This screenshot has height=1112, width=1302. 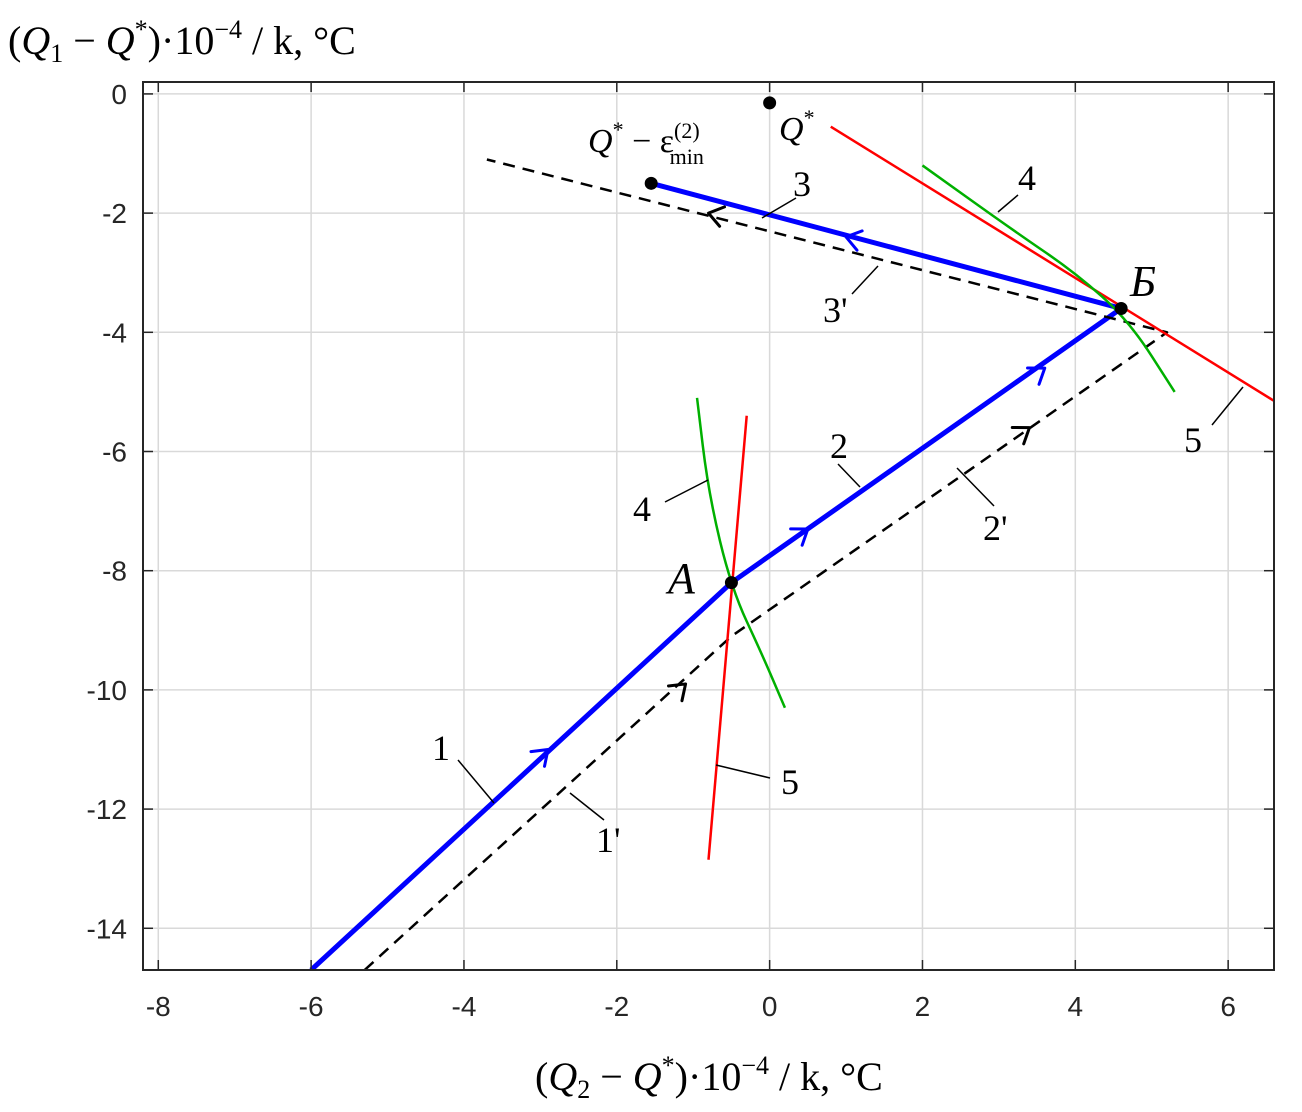 I want to click on leader-5-bottom, so click(x=743, y=771).